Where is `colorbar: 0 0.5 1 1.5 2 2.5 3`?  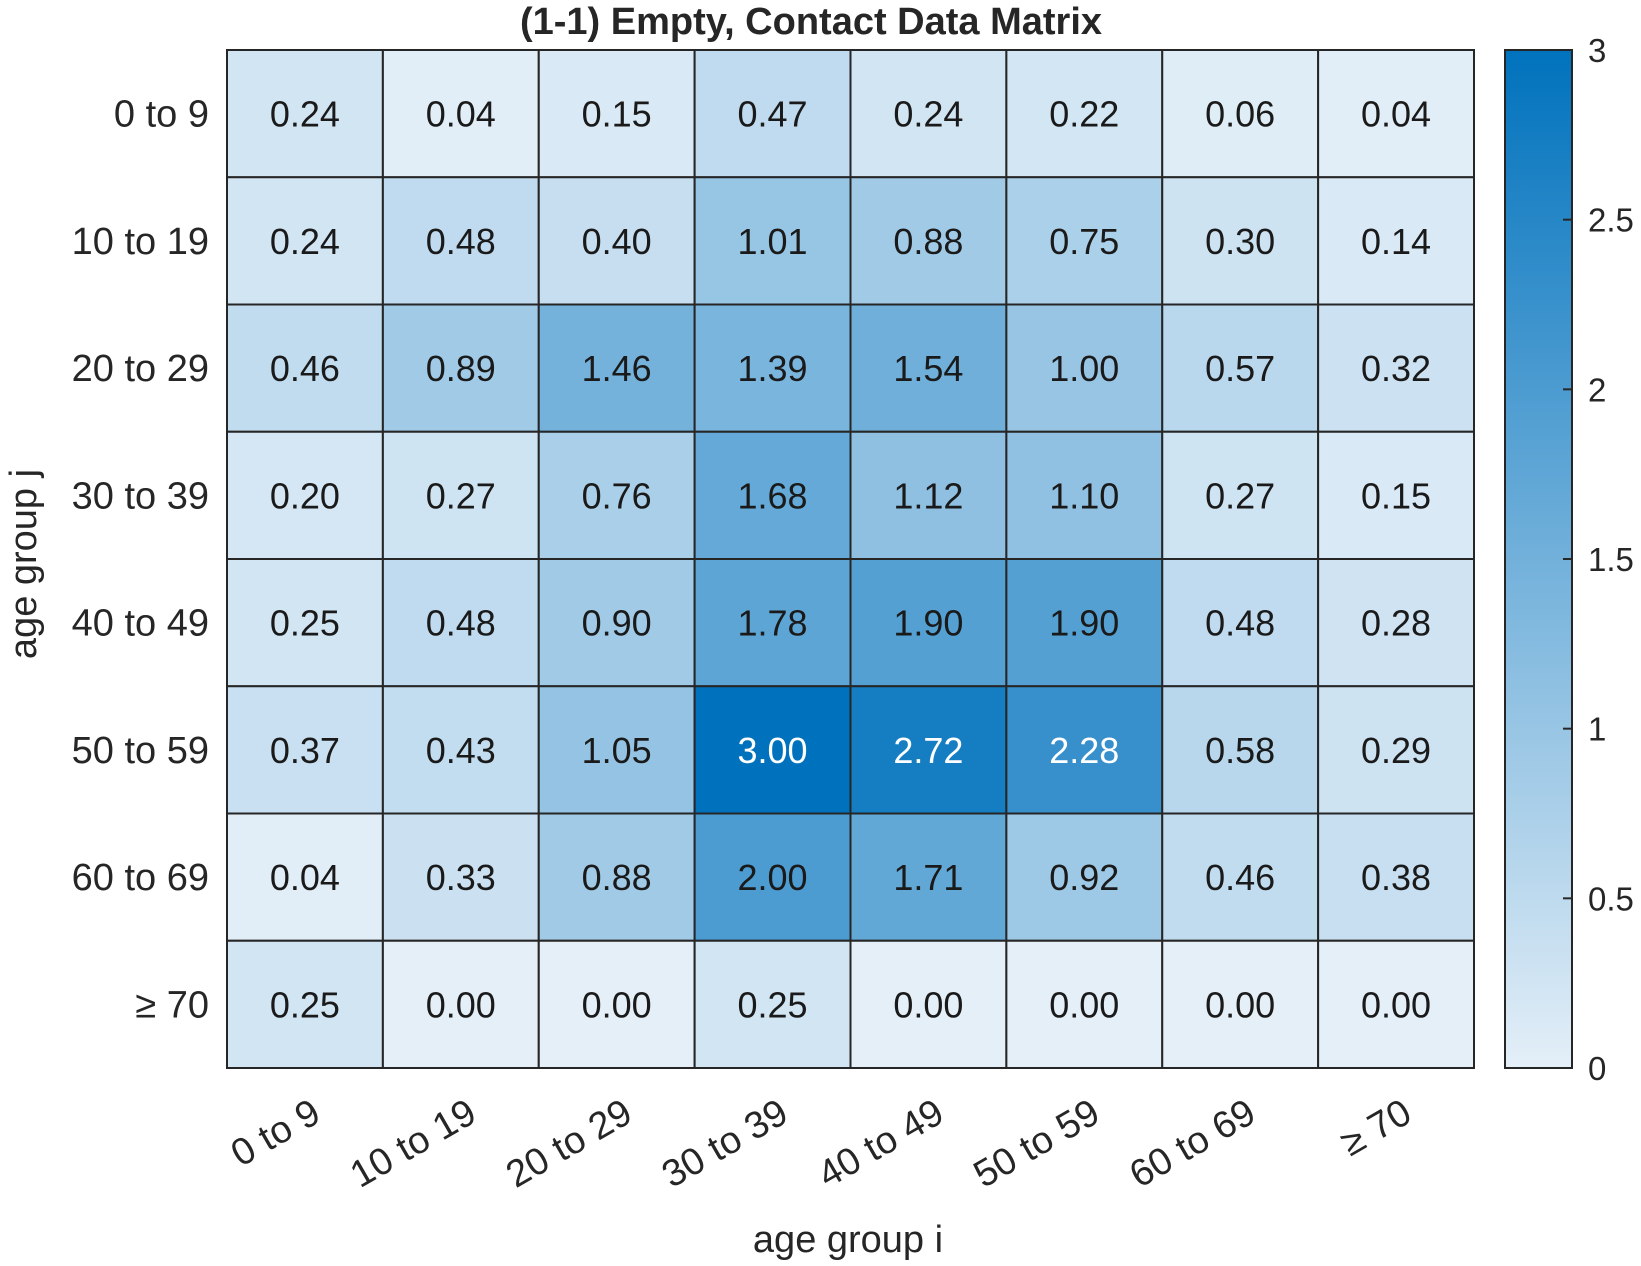
colorbar: 0 0.5 1 1.5 2 2.5 3 is located at coordinates (1569, 559).